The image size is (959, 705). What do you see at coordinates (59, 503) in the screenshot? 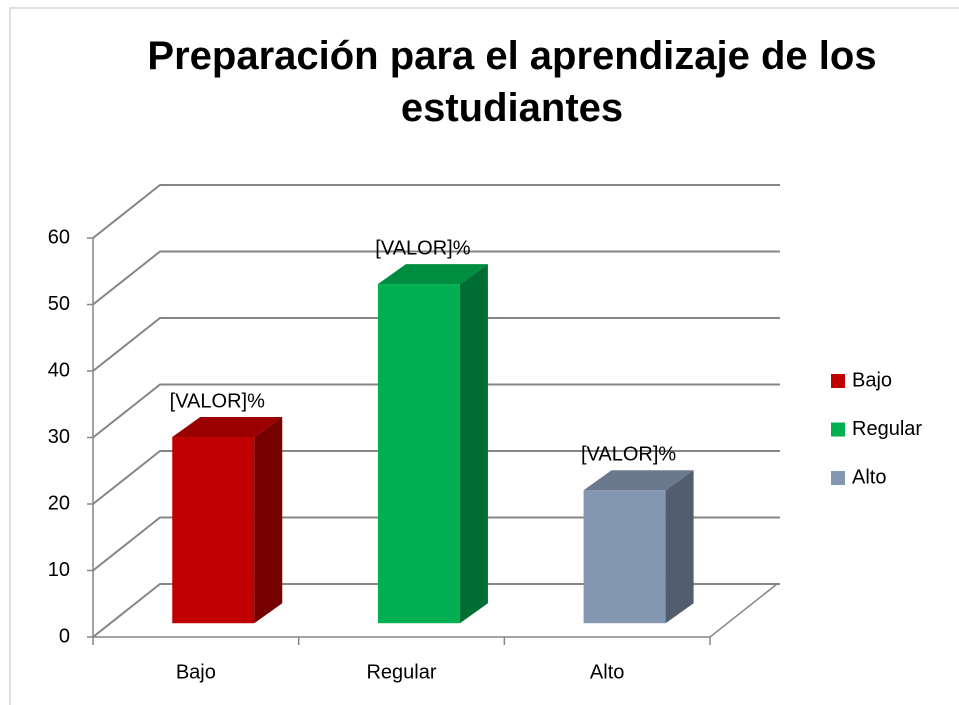
I see `y-tick-label: 20` at bounding box center [59, 503].